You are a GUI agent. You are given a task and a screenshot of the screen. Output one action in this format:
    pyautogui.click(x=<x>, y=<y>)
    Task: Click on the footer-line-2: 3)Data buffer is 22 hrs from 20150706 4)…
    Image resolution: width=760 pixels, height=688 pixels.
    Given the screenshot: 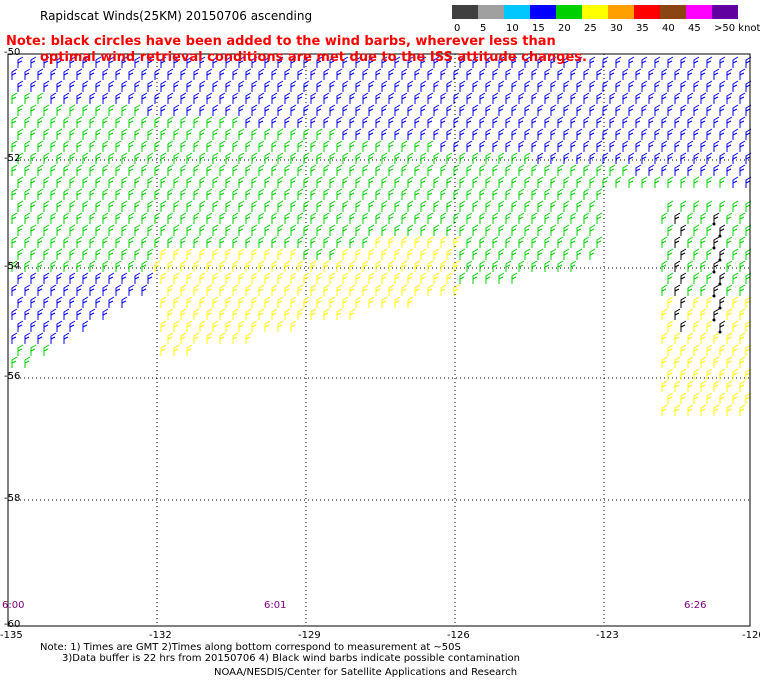 What is the action you would take?
    pyautogui.click(x=291, y=658)
    